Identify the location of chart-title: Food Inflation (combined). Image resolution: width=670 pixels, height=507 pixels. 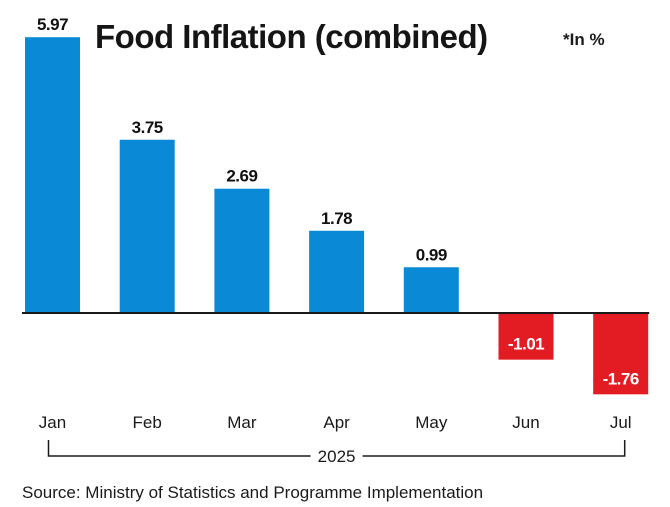
(291, 36).